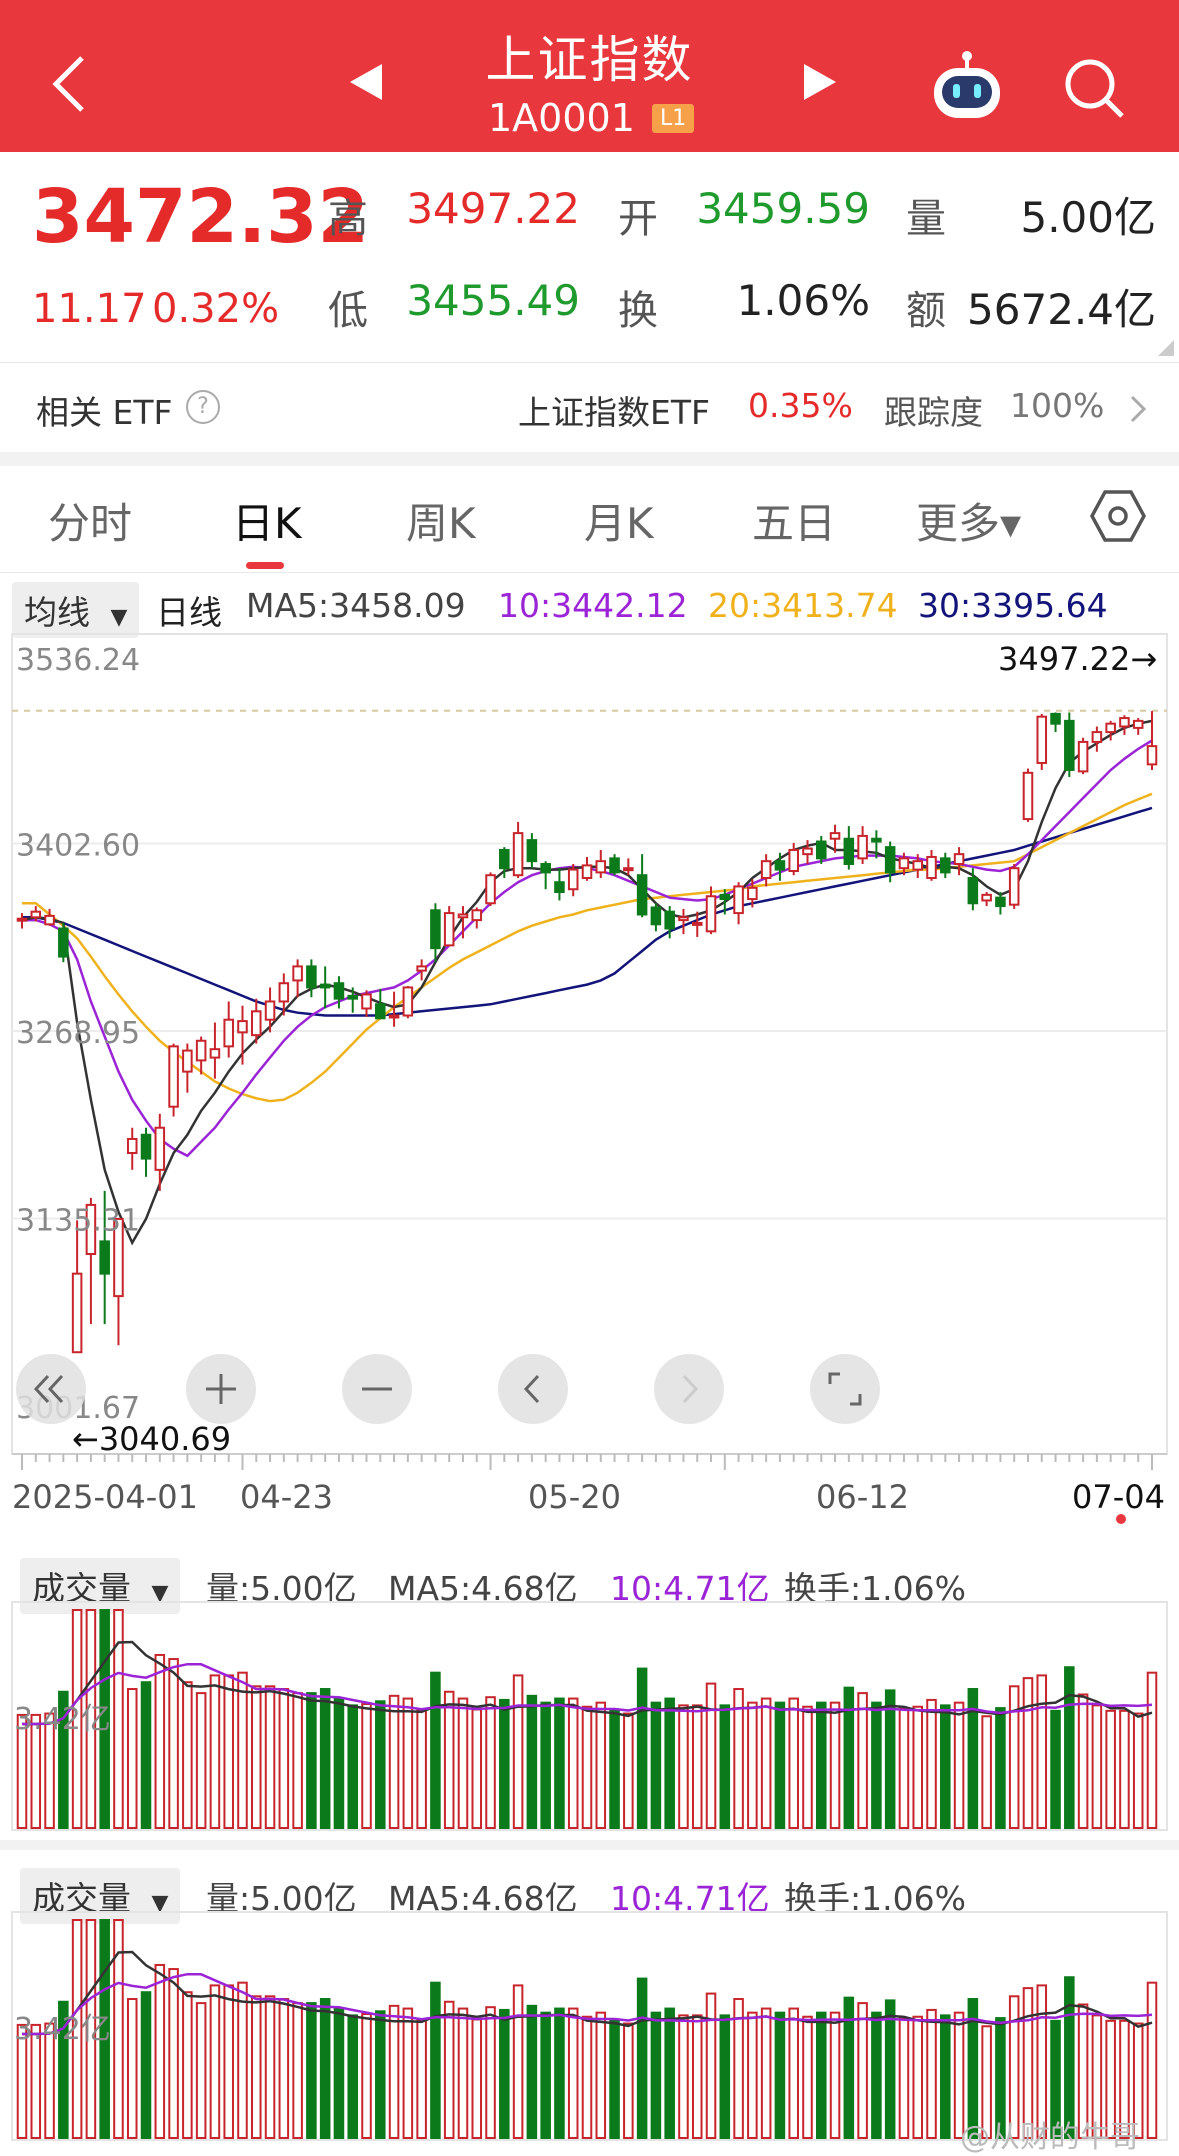 The image size is (1179, 2156). What do you see at coordinates (441, 523) in the screenshot?
I see `tab-weekly-k: 周K` at bounding box center [441, 523].